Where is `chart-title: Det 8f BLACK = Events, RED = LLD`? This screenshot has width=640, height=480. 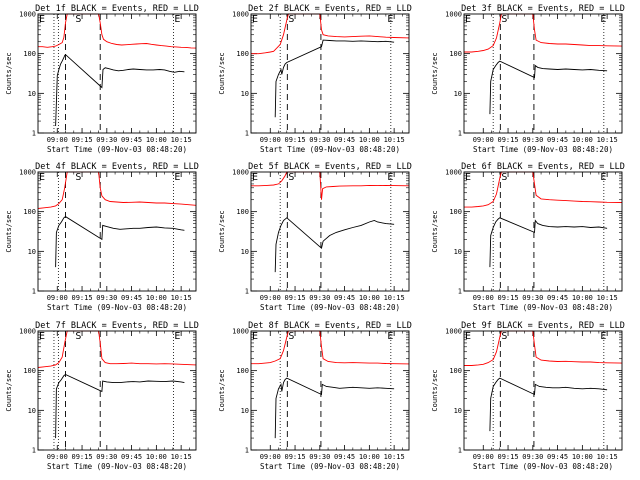
chart-title: Det 8f BLACK = Events, RED = LLD is located at coordinates (330, 326).